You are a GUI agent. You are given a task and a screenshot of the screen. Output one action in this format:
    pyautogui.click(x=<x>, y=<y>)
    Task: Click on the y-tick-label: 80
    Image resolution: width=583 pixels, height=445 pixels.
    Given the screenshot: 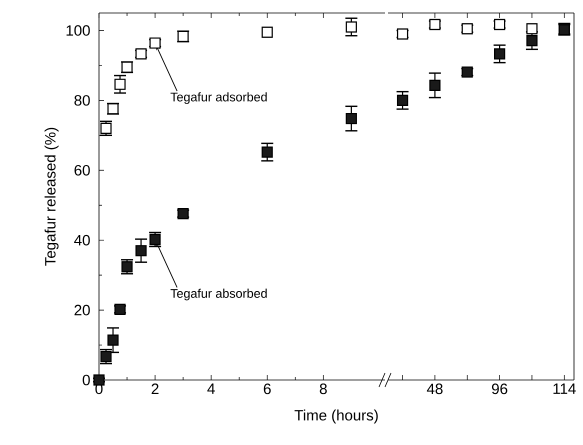 What is the action you would take?
    pyautogui.click(x=82, y=100)
    